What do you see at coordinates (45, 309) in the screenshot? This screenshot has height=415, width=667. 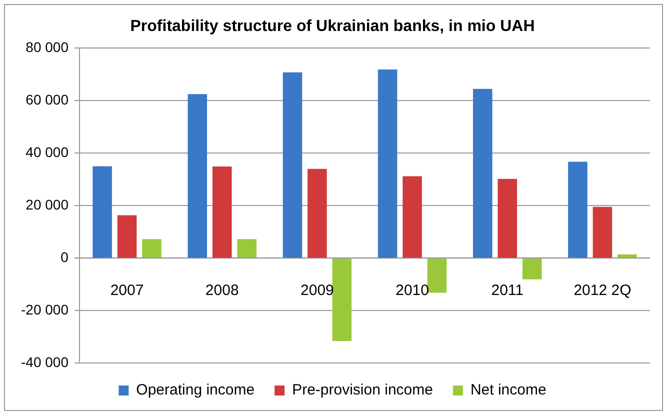 I see `y-tick-label: -20 000` at bounding box center [45, 309].